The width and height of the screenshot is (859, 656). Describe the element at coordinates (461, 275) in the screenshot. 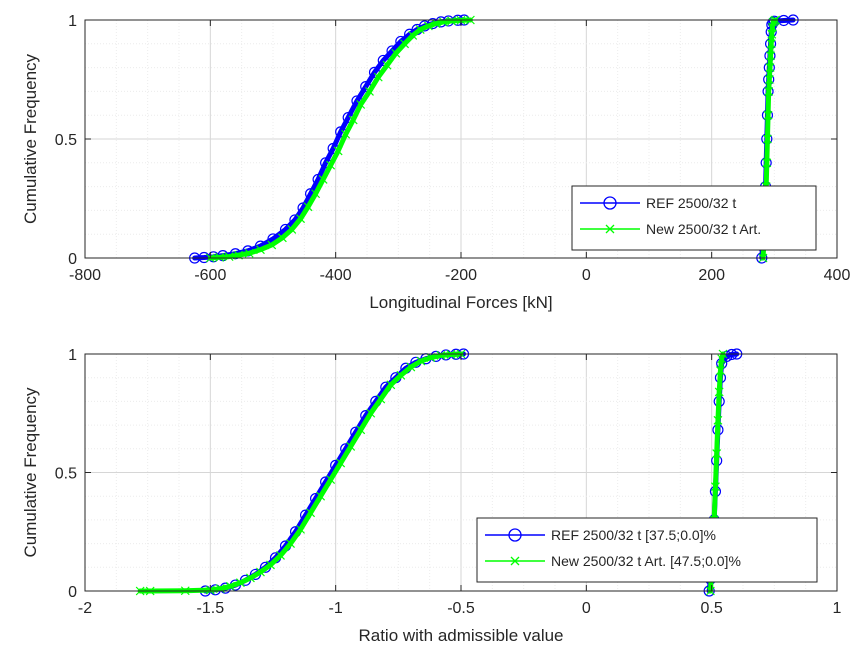

I see `x-tick-label: -200` at that location.